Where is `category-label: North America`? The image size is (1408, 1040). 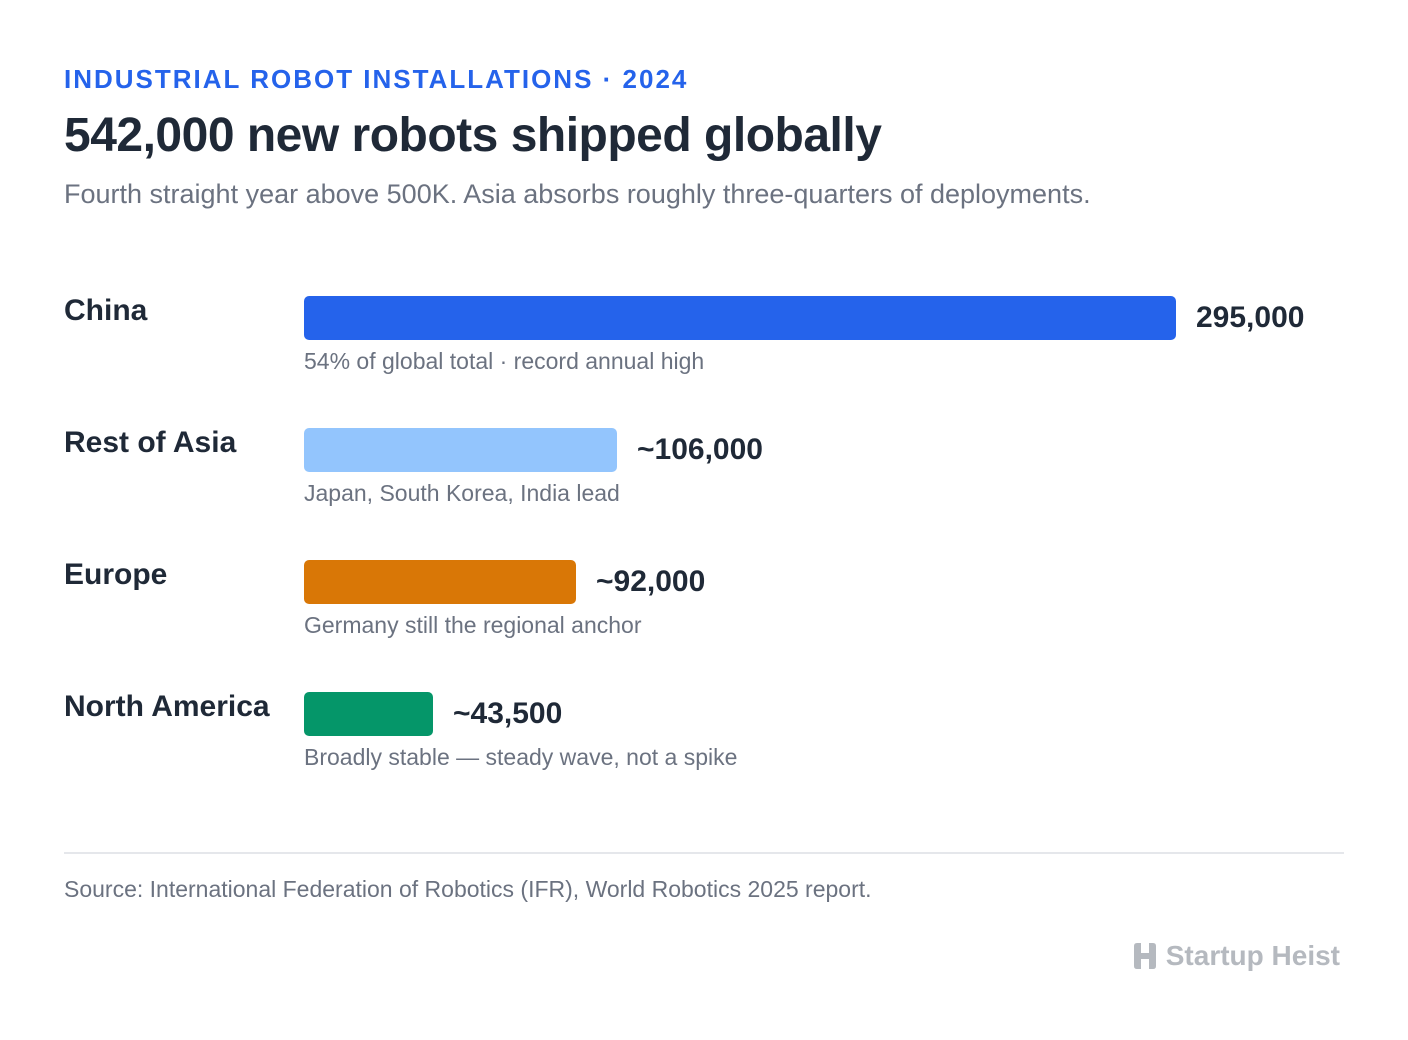
category-label: North America is located at coordinates (167, 706).